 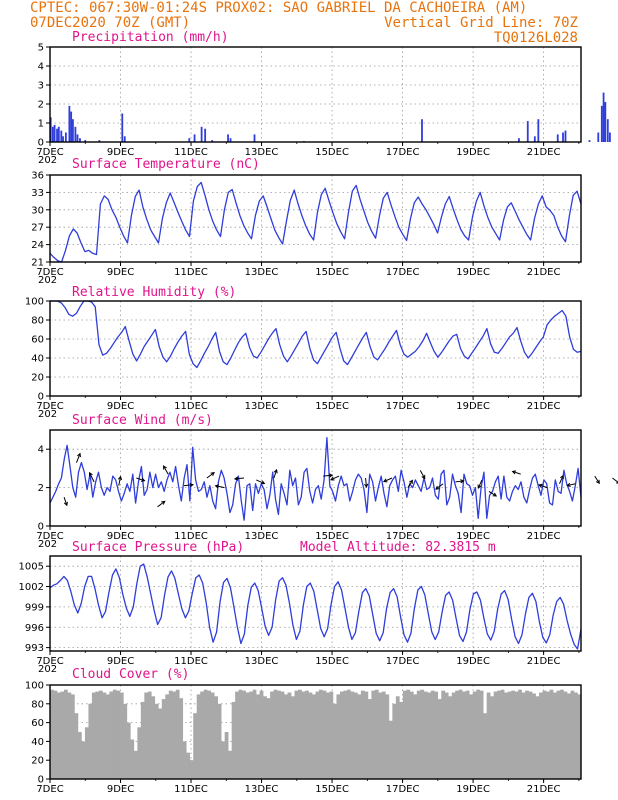 What do you see at coordinates (544, 152) in the screenshot?
I see `precipitation-xtick-label: 21DEC` at bounding box center [544, 152].